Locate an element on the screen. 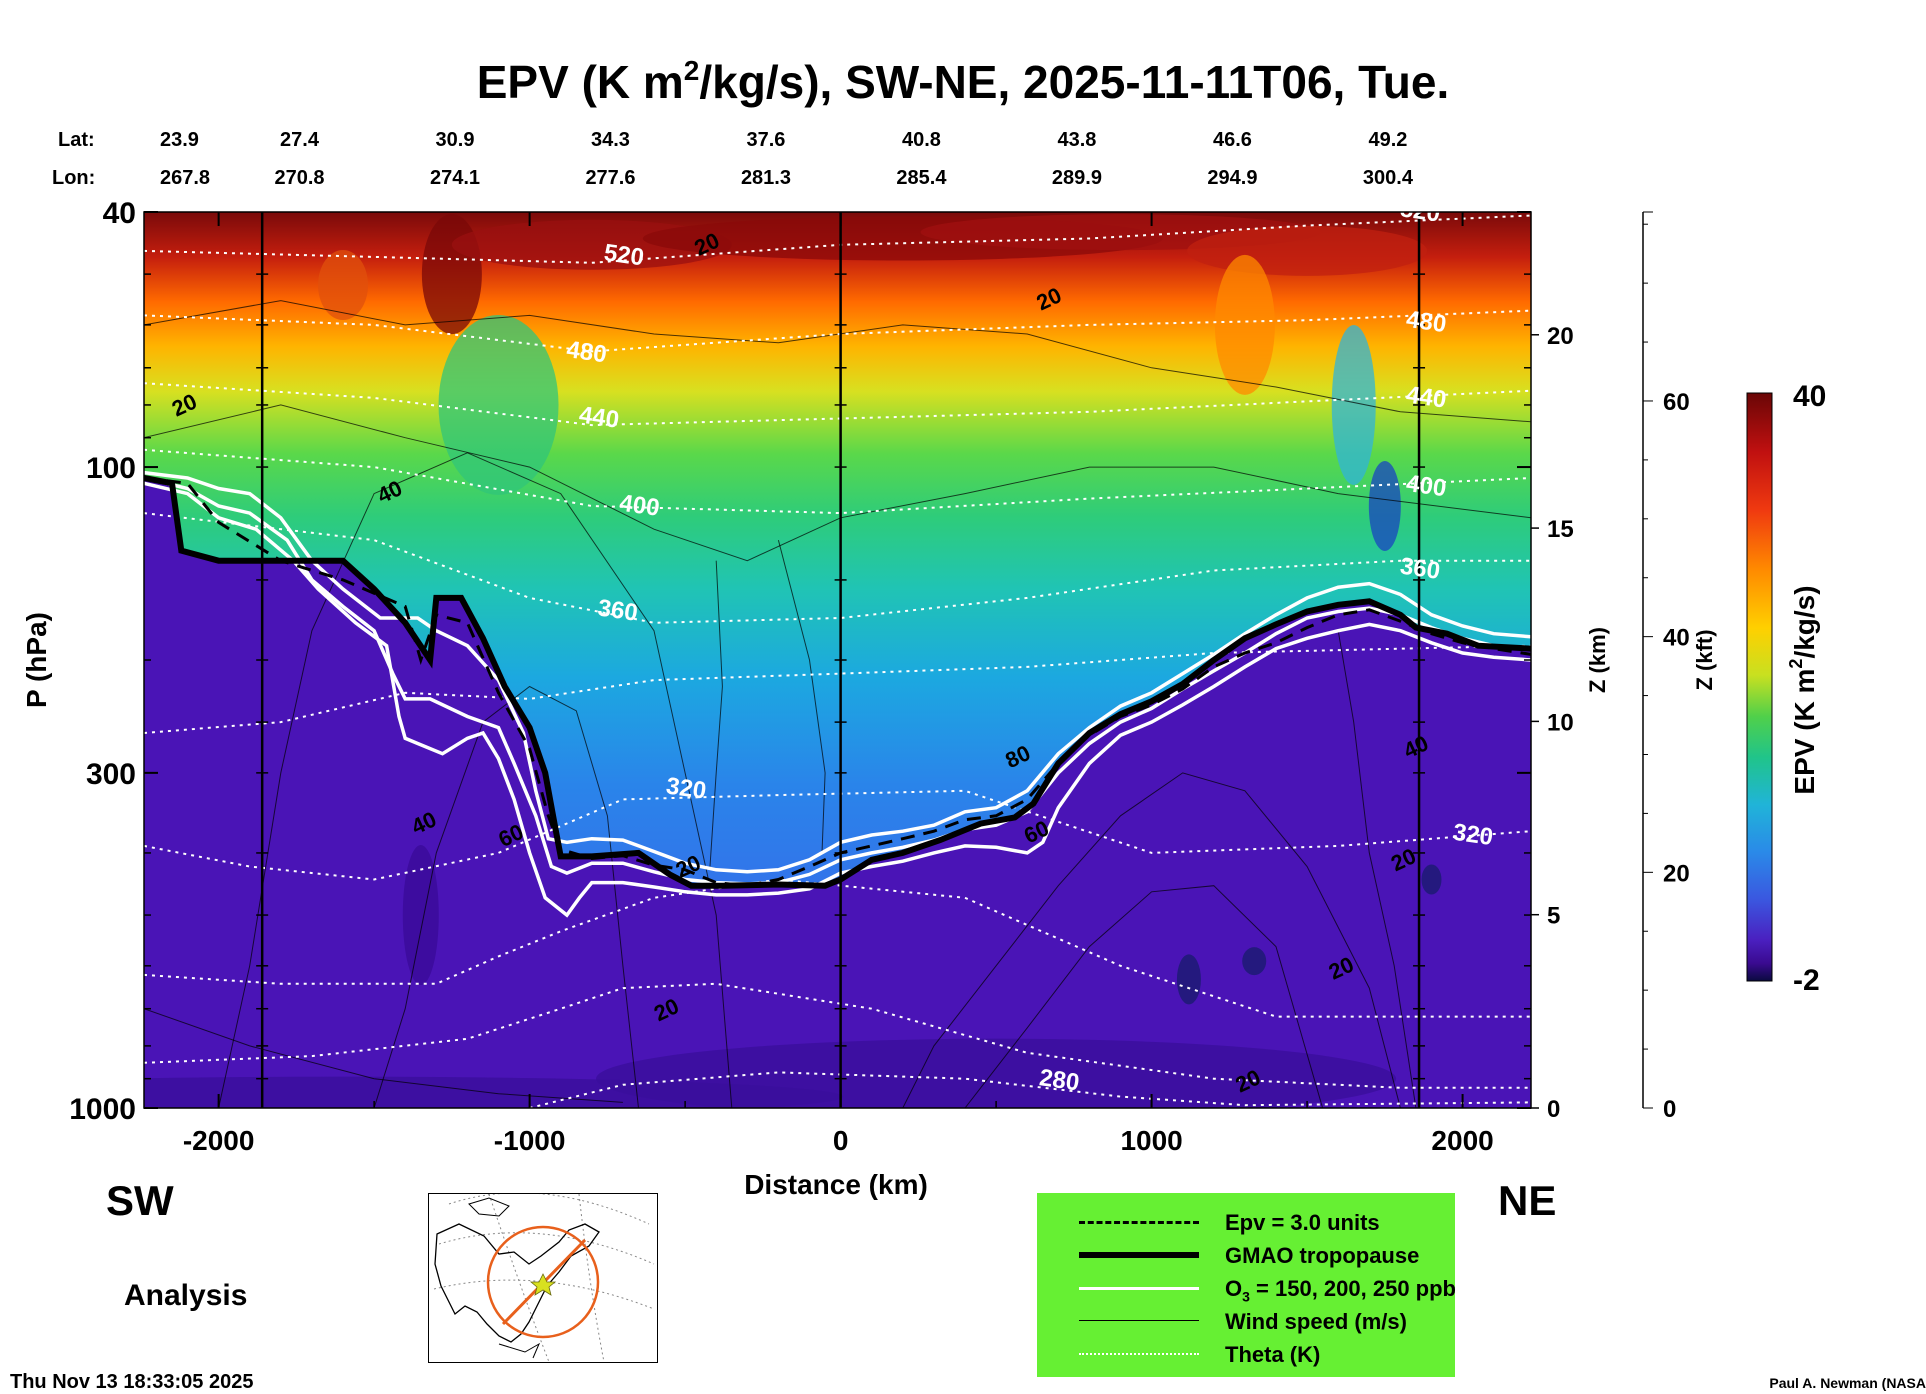 The image size is (1926, 1394). lat-value: 46.6 is located at coordinates (1232, 140).